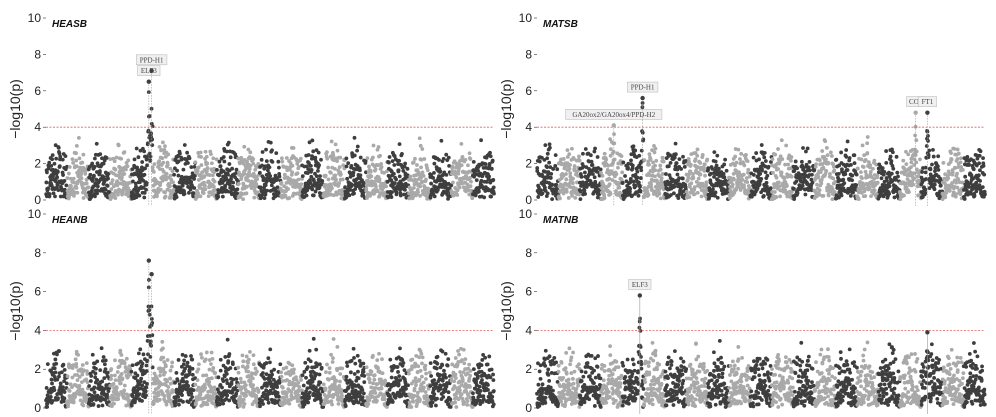 This screenshot has height=417, width=996. Describe the element at coordinates (642, 98) in the screenshot. I see `peak-point` at that location.